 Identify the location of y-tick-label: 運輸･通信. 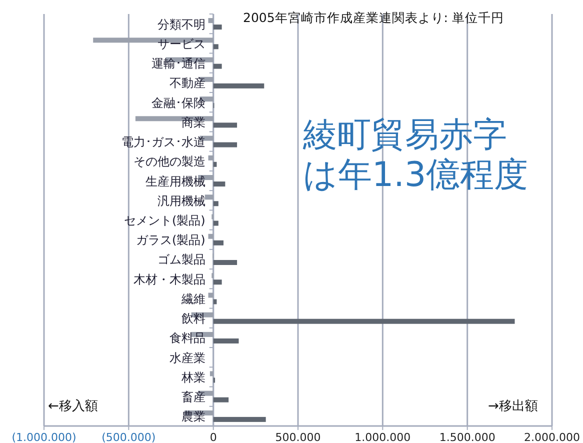
(178, 63).